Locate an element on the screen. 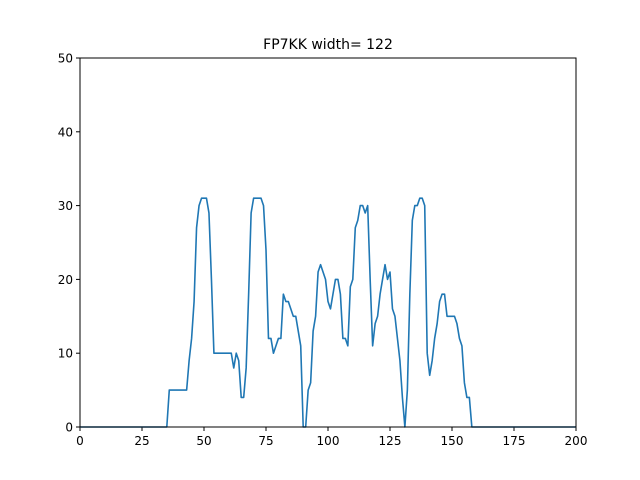 The image size is (640, 480). x-tick-label: 200 is located at coordinates (576, 441).